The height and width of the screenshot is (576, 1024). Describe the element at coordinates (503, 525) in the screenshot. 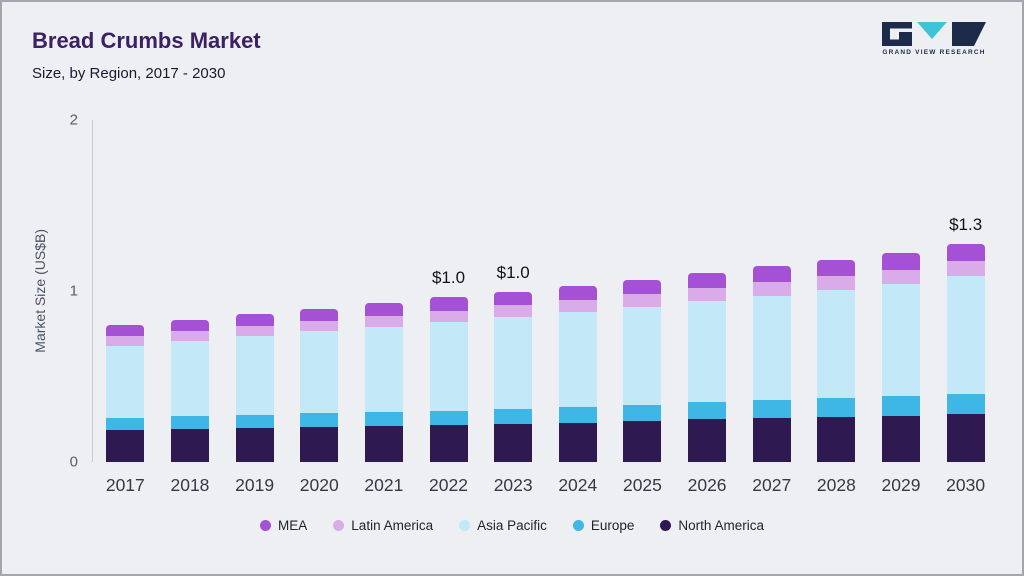

I see `legend-item-asia-pacific: Asia Pacific` at that location.